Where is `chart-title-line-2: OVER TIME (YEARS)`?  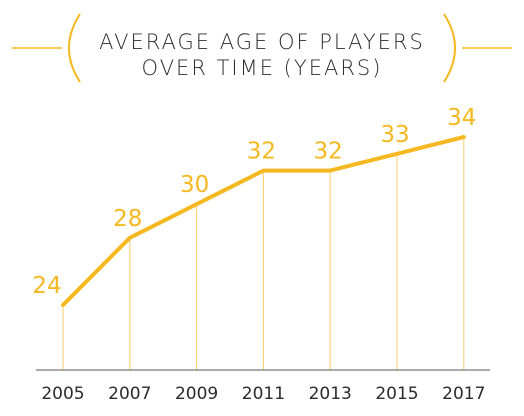 chart-title-line-2: OVER TIME (YEARS) is located at coordinates (262, 68).